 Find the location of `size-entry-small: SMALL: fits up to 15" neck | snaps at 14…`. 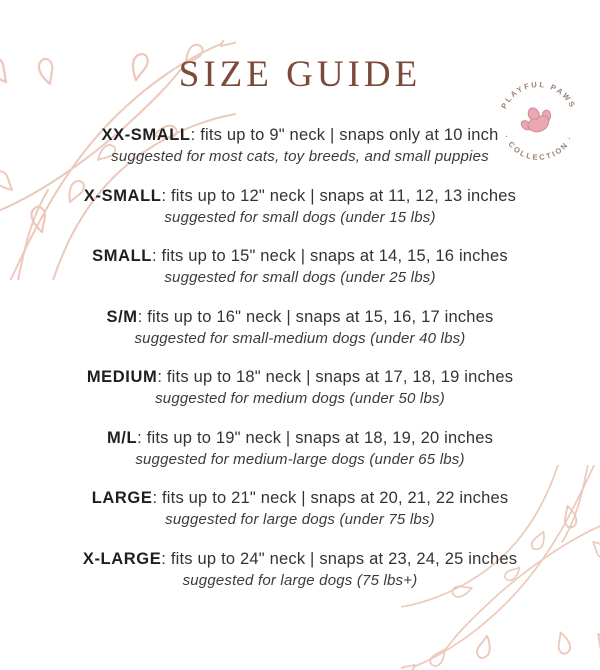

size-entry-small: SMALL: fits up to 15" neck | snaps at 14… is located at coordinates (300, 267).